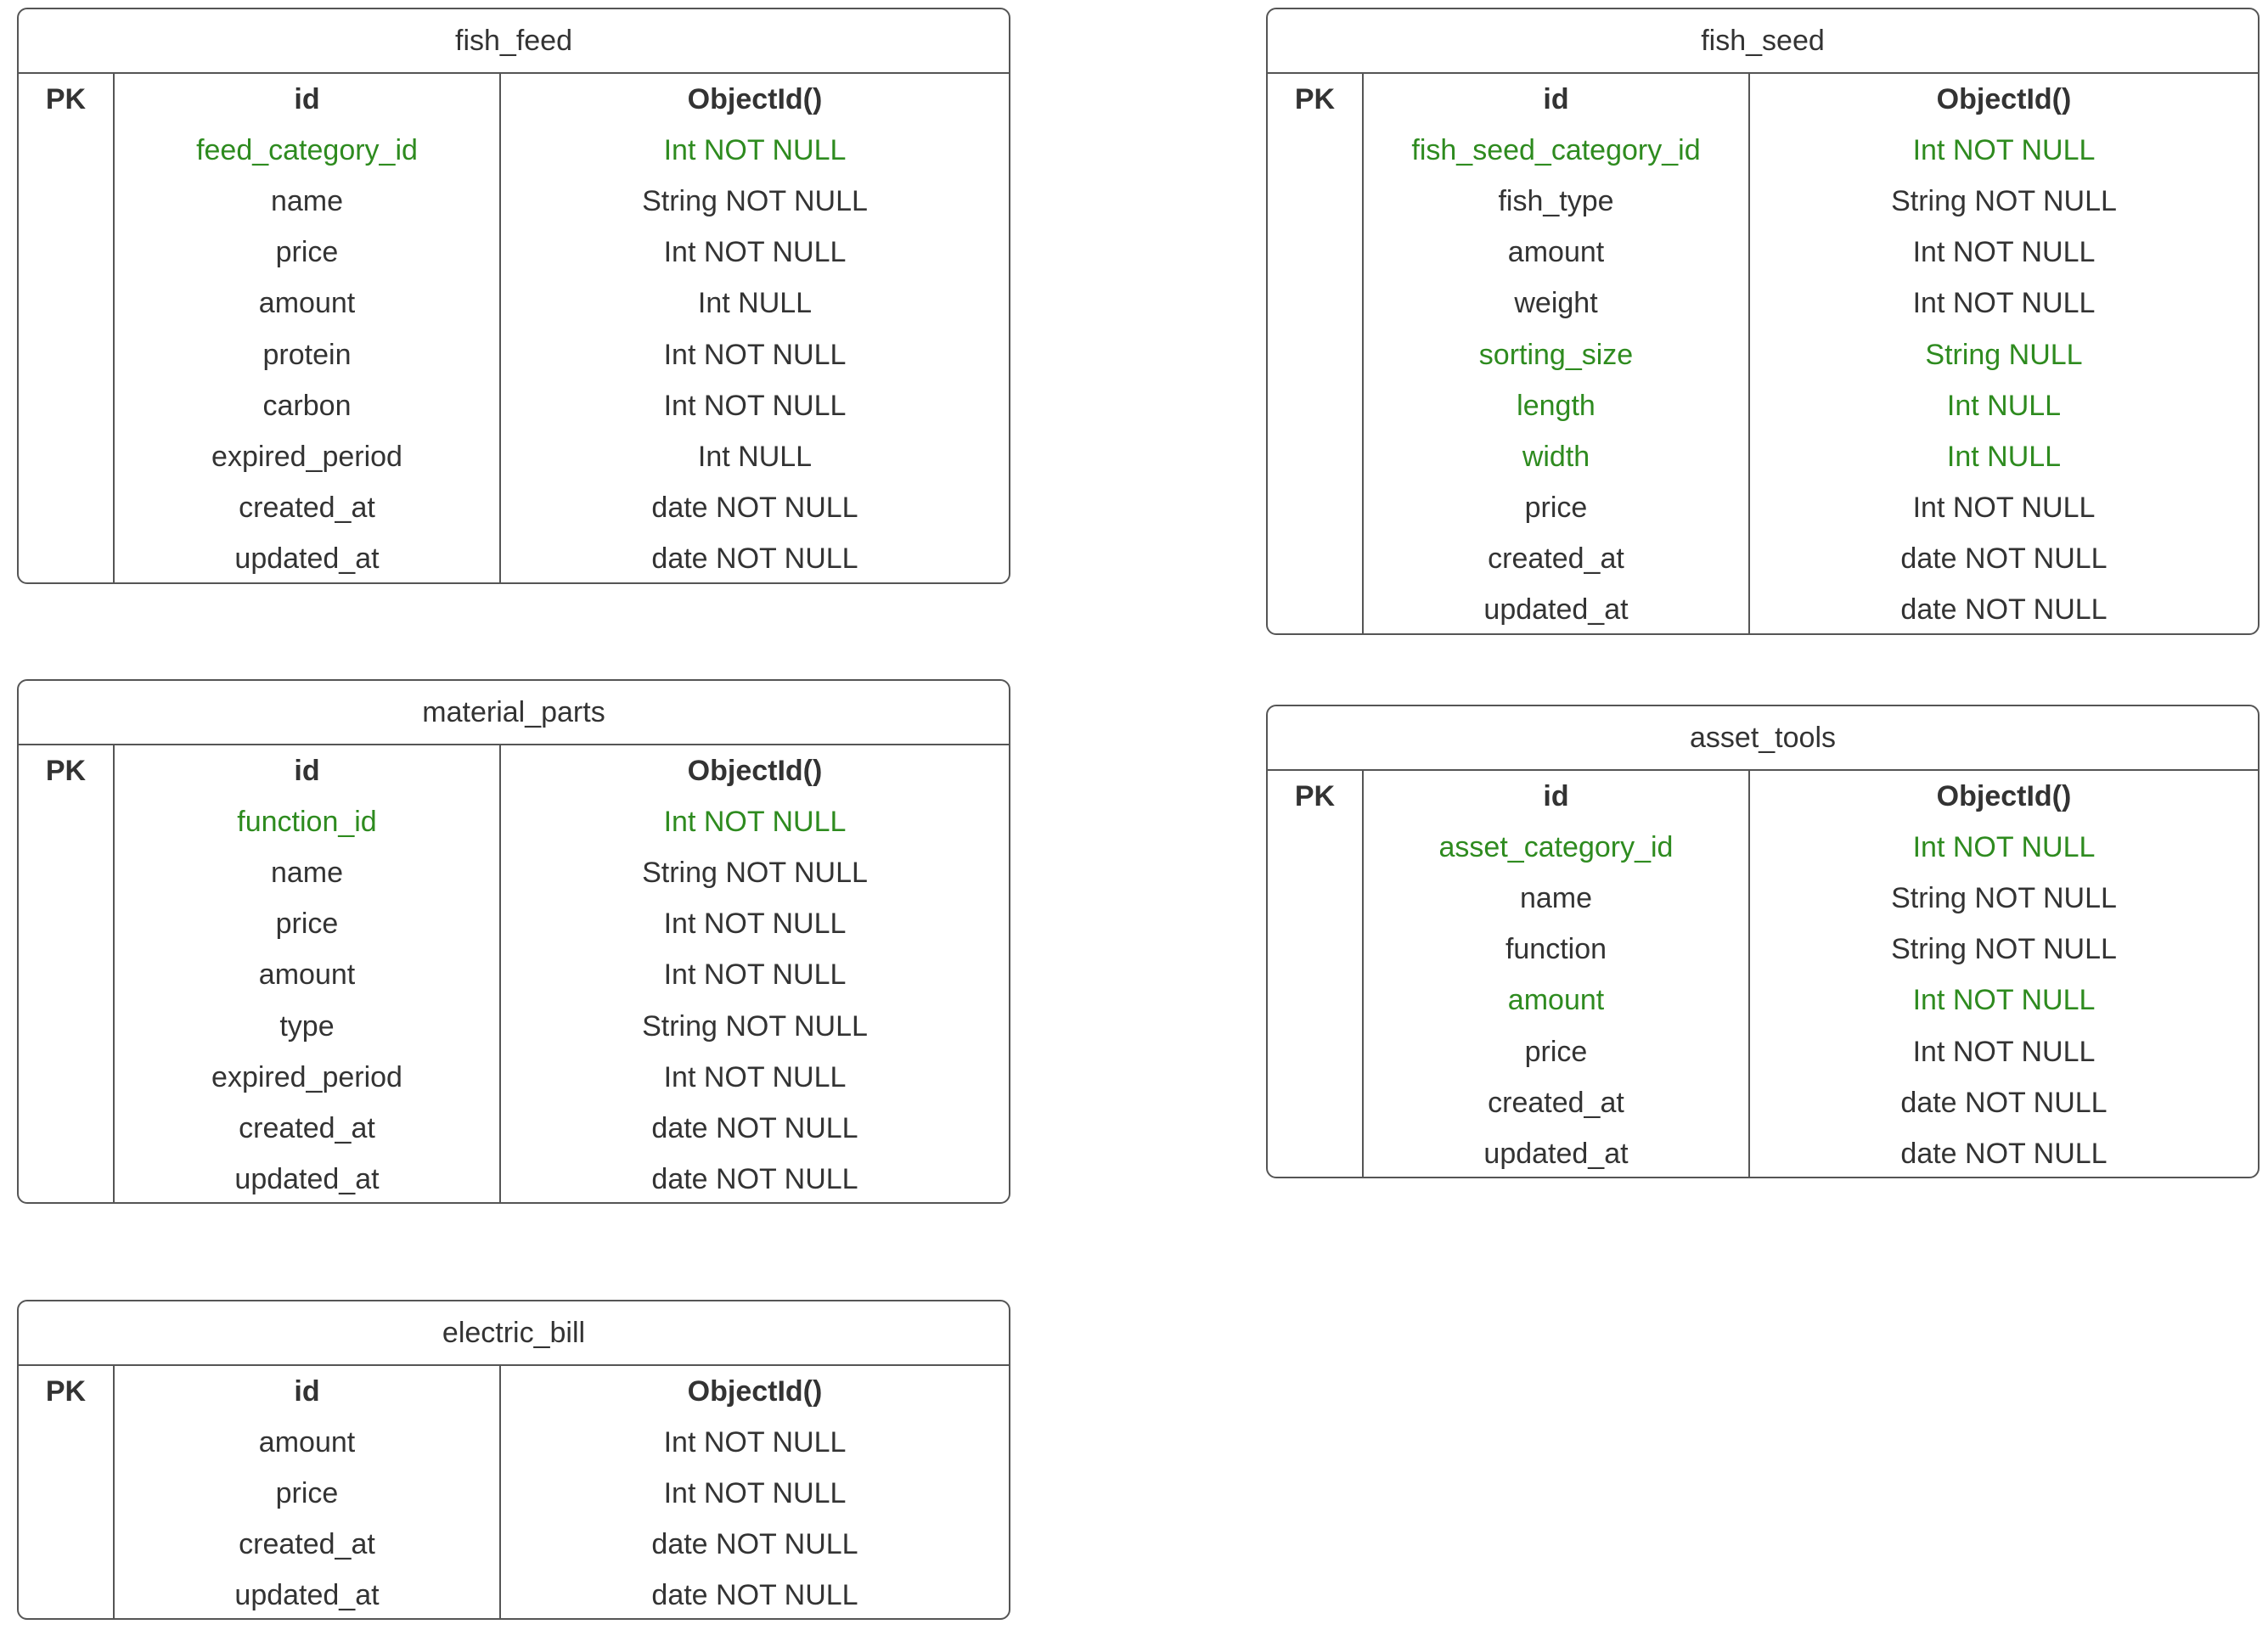  Describe the element at coordinates (307, 406) in the screenshot. I see `field-name: carbon` at that location.